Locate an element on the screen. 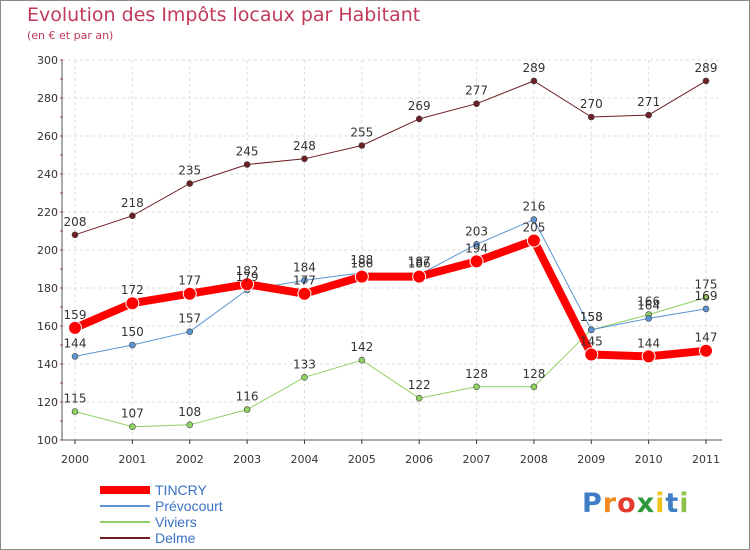 This screenshot has height=550, width=750. data-label-viviers: 108 is located at coordinates (189, 412).